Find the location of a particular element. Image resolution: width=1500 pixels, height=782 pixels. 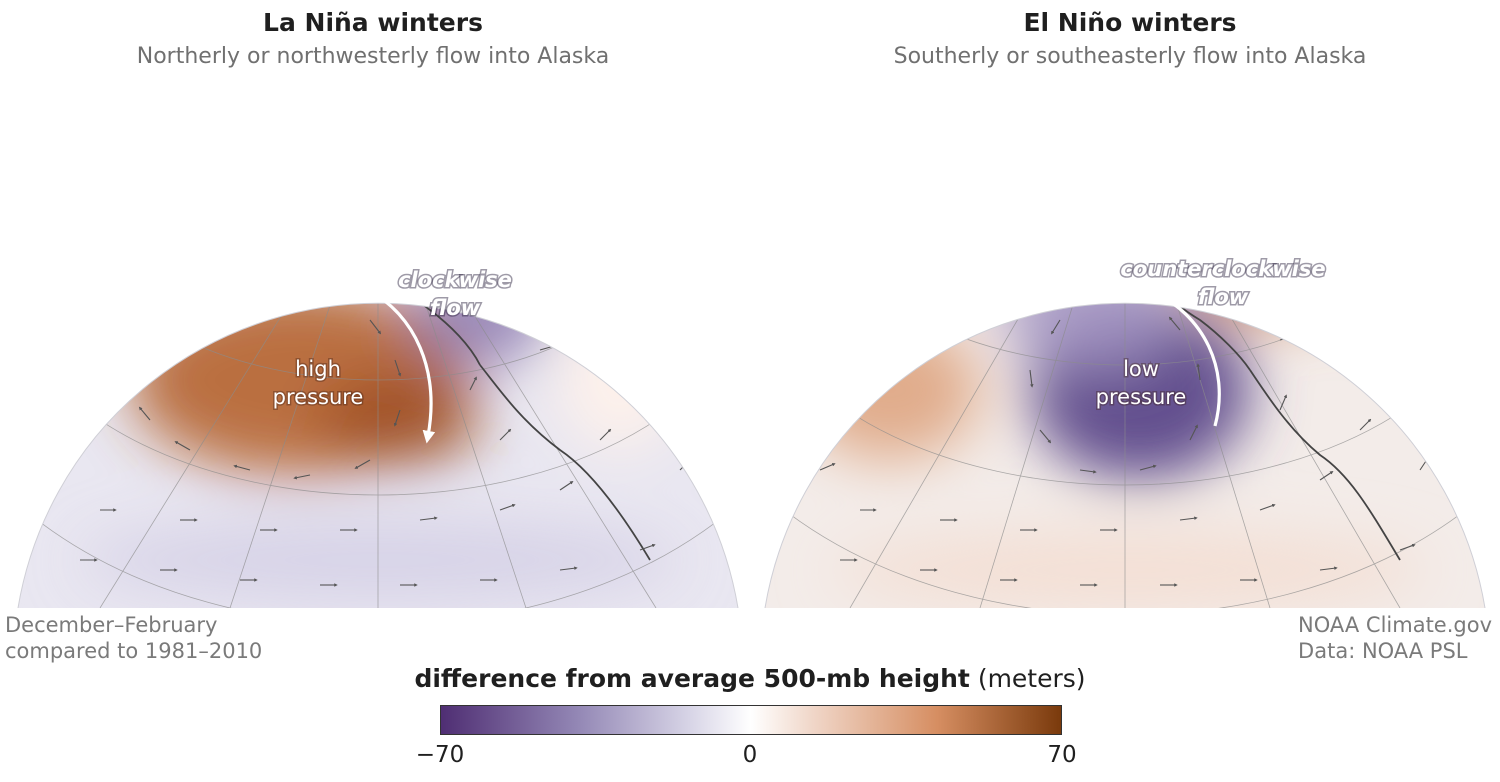

low-pressure-label-line1: low is located at coordinates (1141, 369).